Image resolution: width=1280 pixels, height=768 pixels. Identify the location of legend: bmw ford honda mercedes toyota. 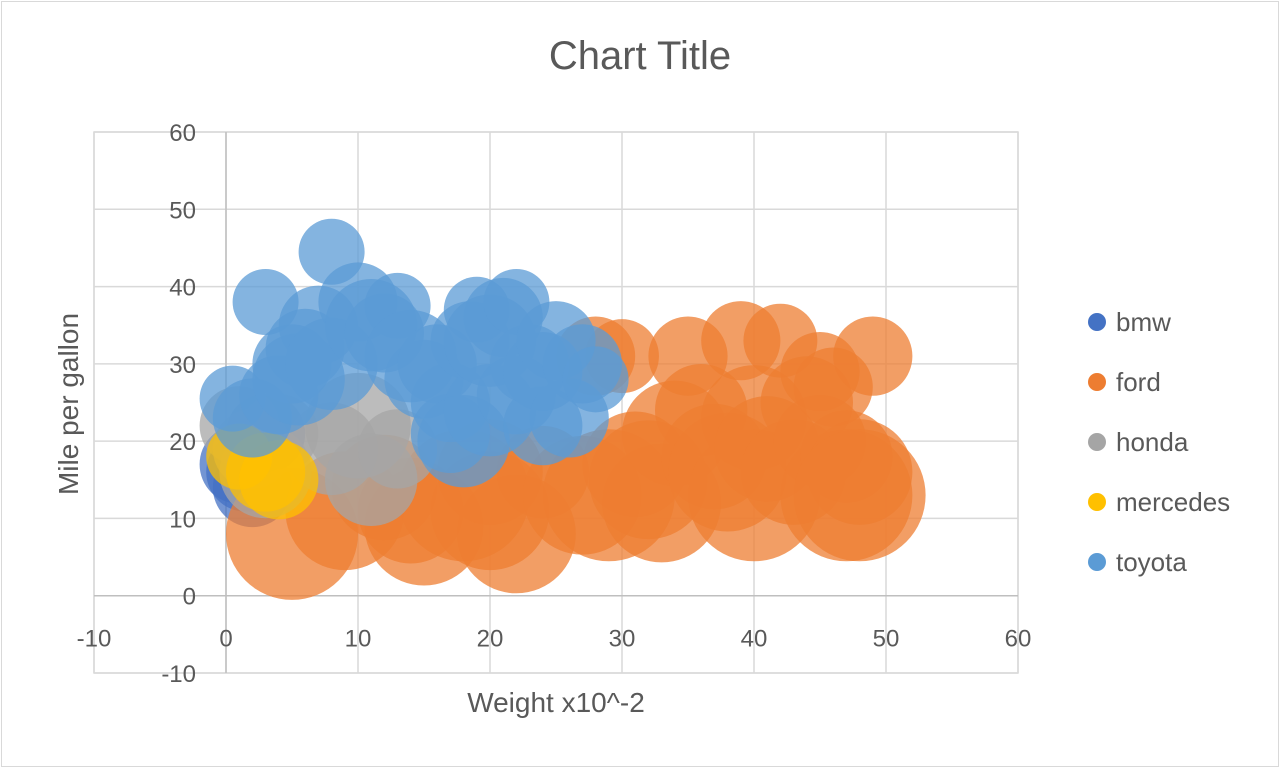
(1159, 442).